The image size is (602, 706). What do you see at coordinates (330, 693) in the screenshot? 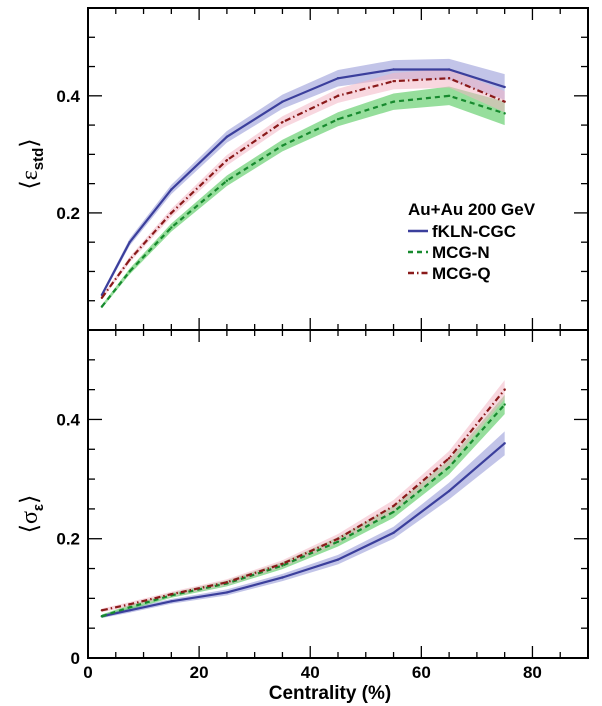
I see `x-axis-title: Centrality (%)` at bounding box center [330, 693].